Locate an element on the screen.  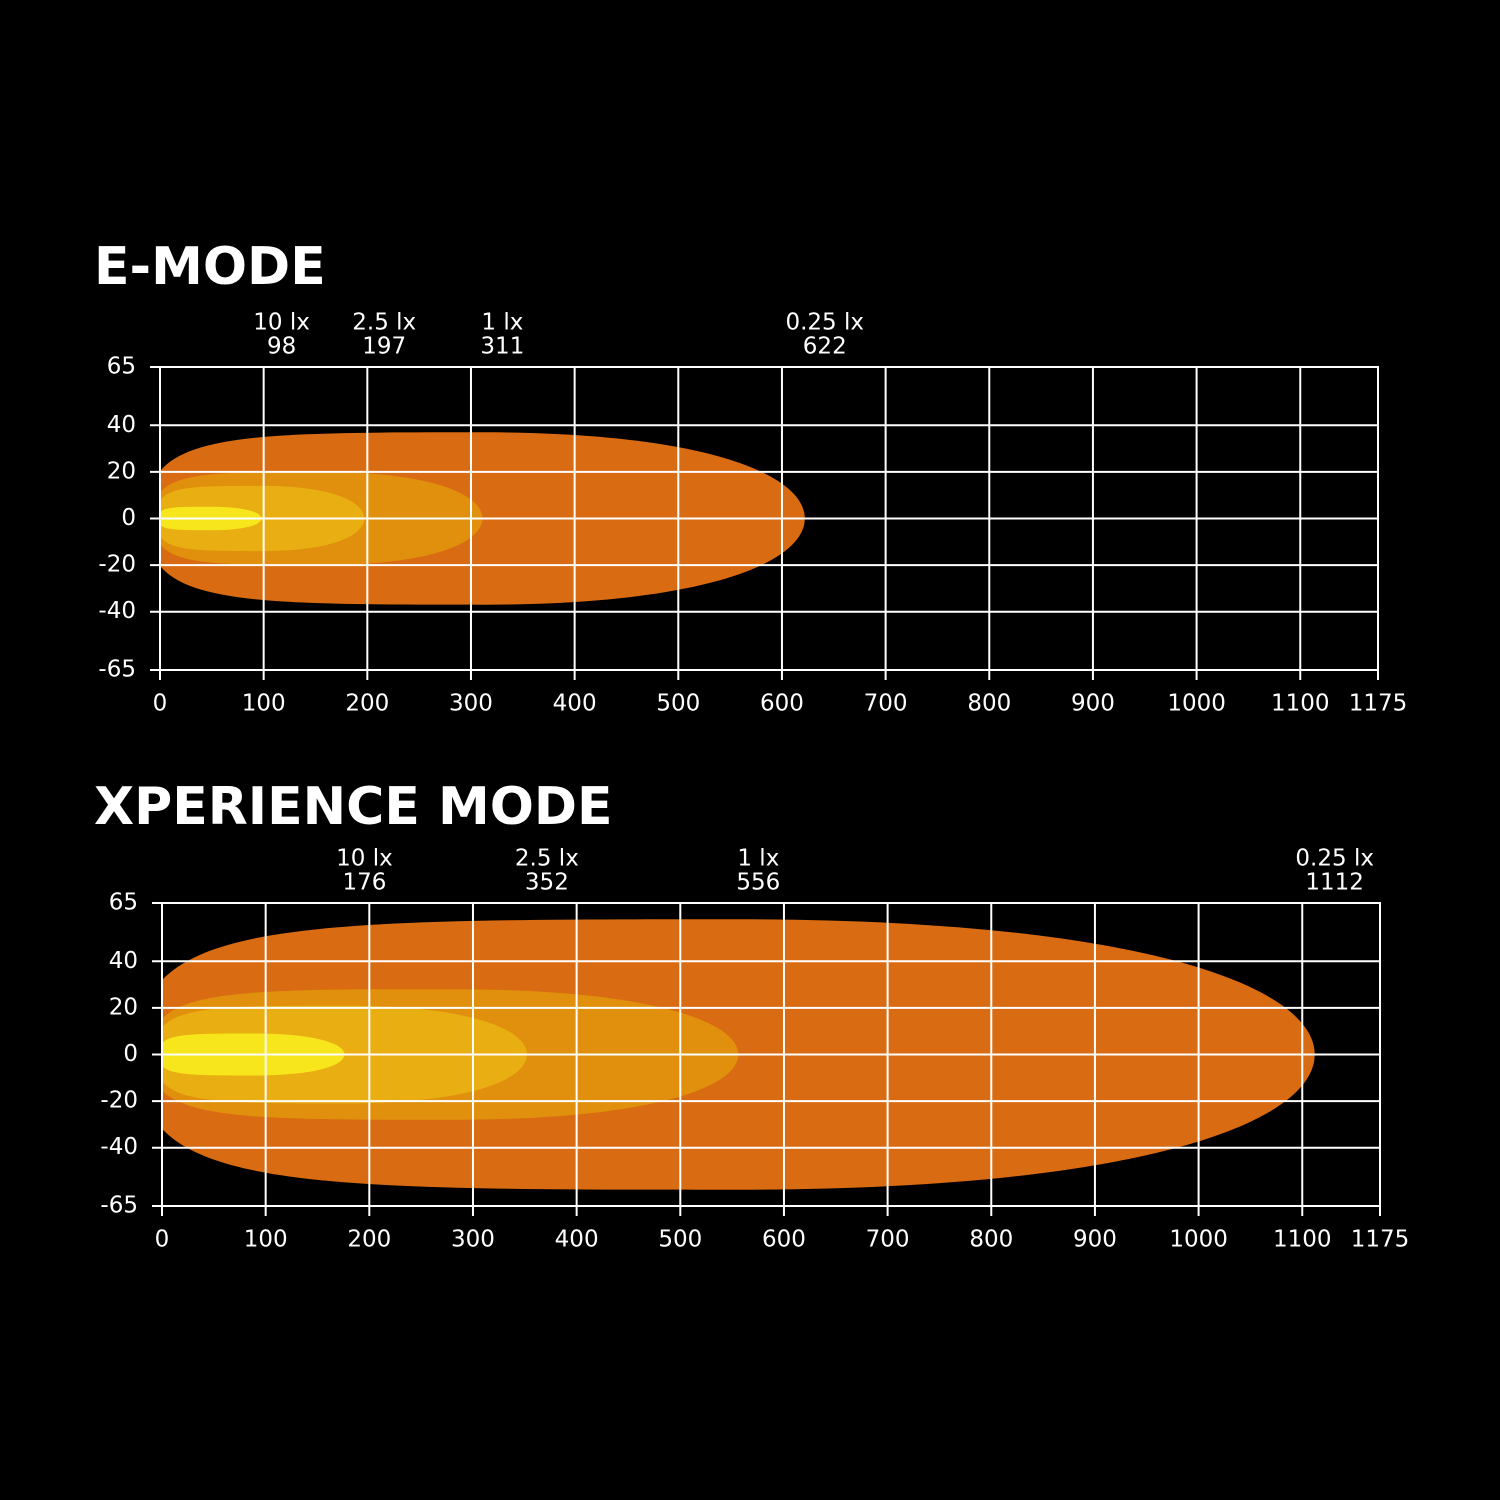
zone-reach: 176 is located at coordinates (364, 883).